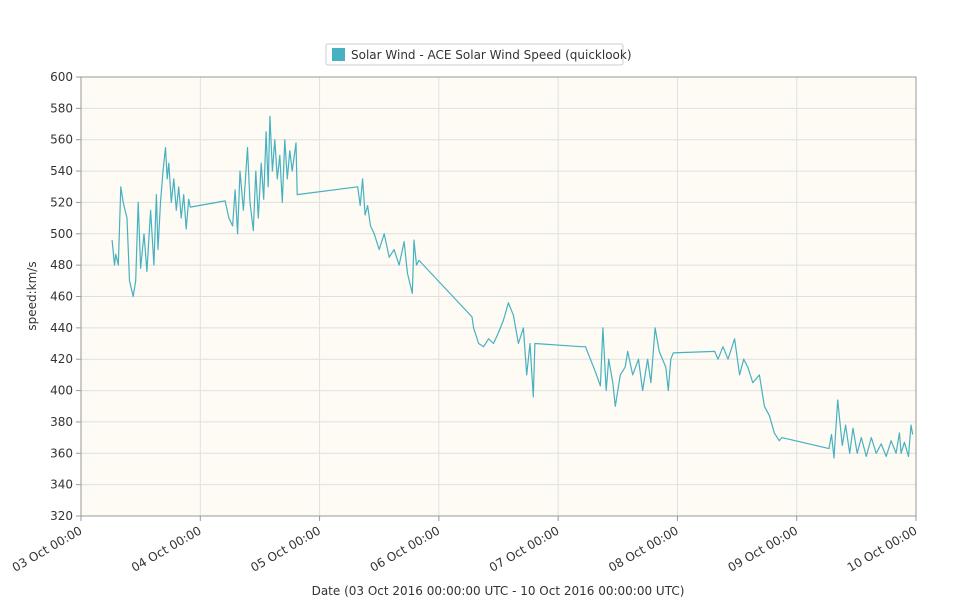 The image size is (970, 604). I want to click on y-tick-label: 480, so click(61, 265).